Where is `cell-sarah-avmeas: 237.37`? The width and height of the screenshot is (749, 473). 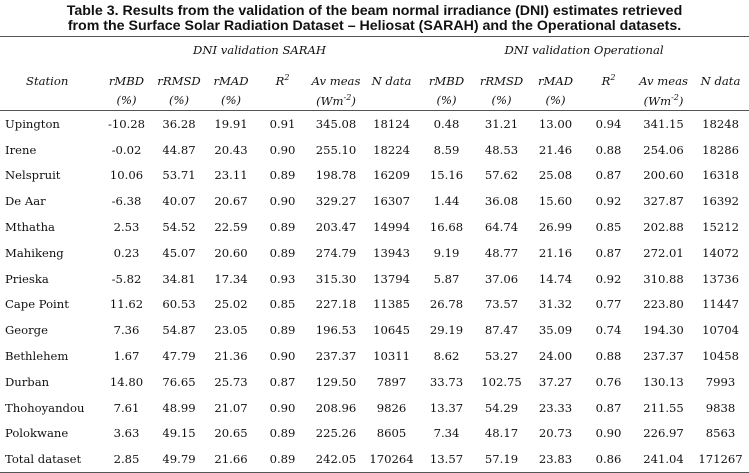 cell-sarah-avmeas: 237.37 is located at coordinates (336, 356).